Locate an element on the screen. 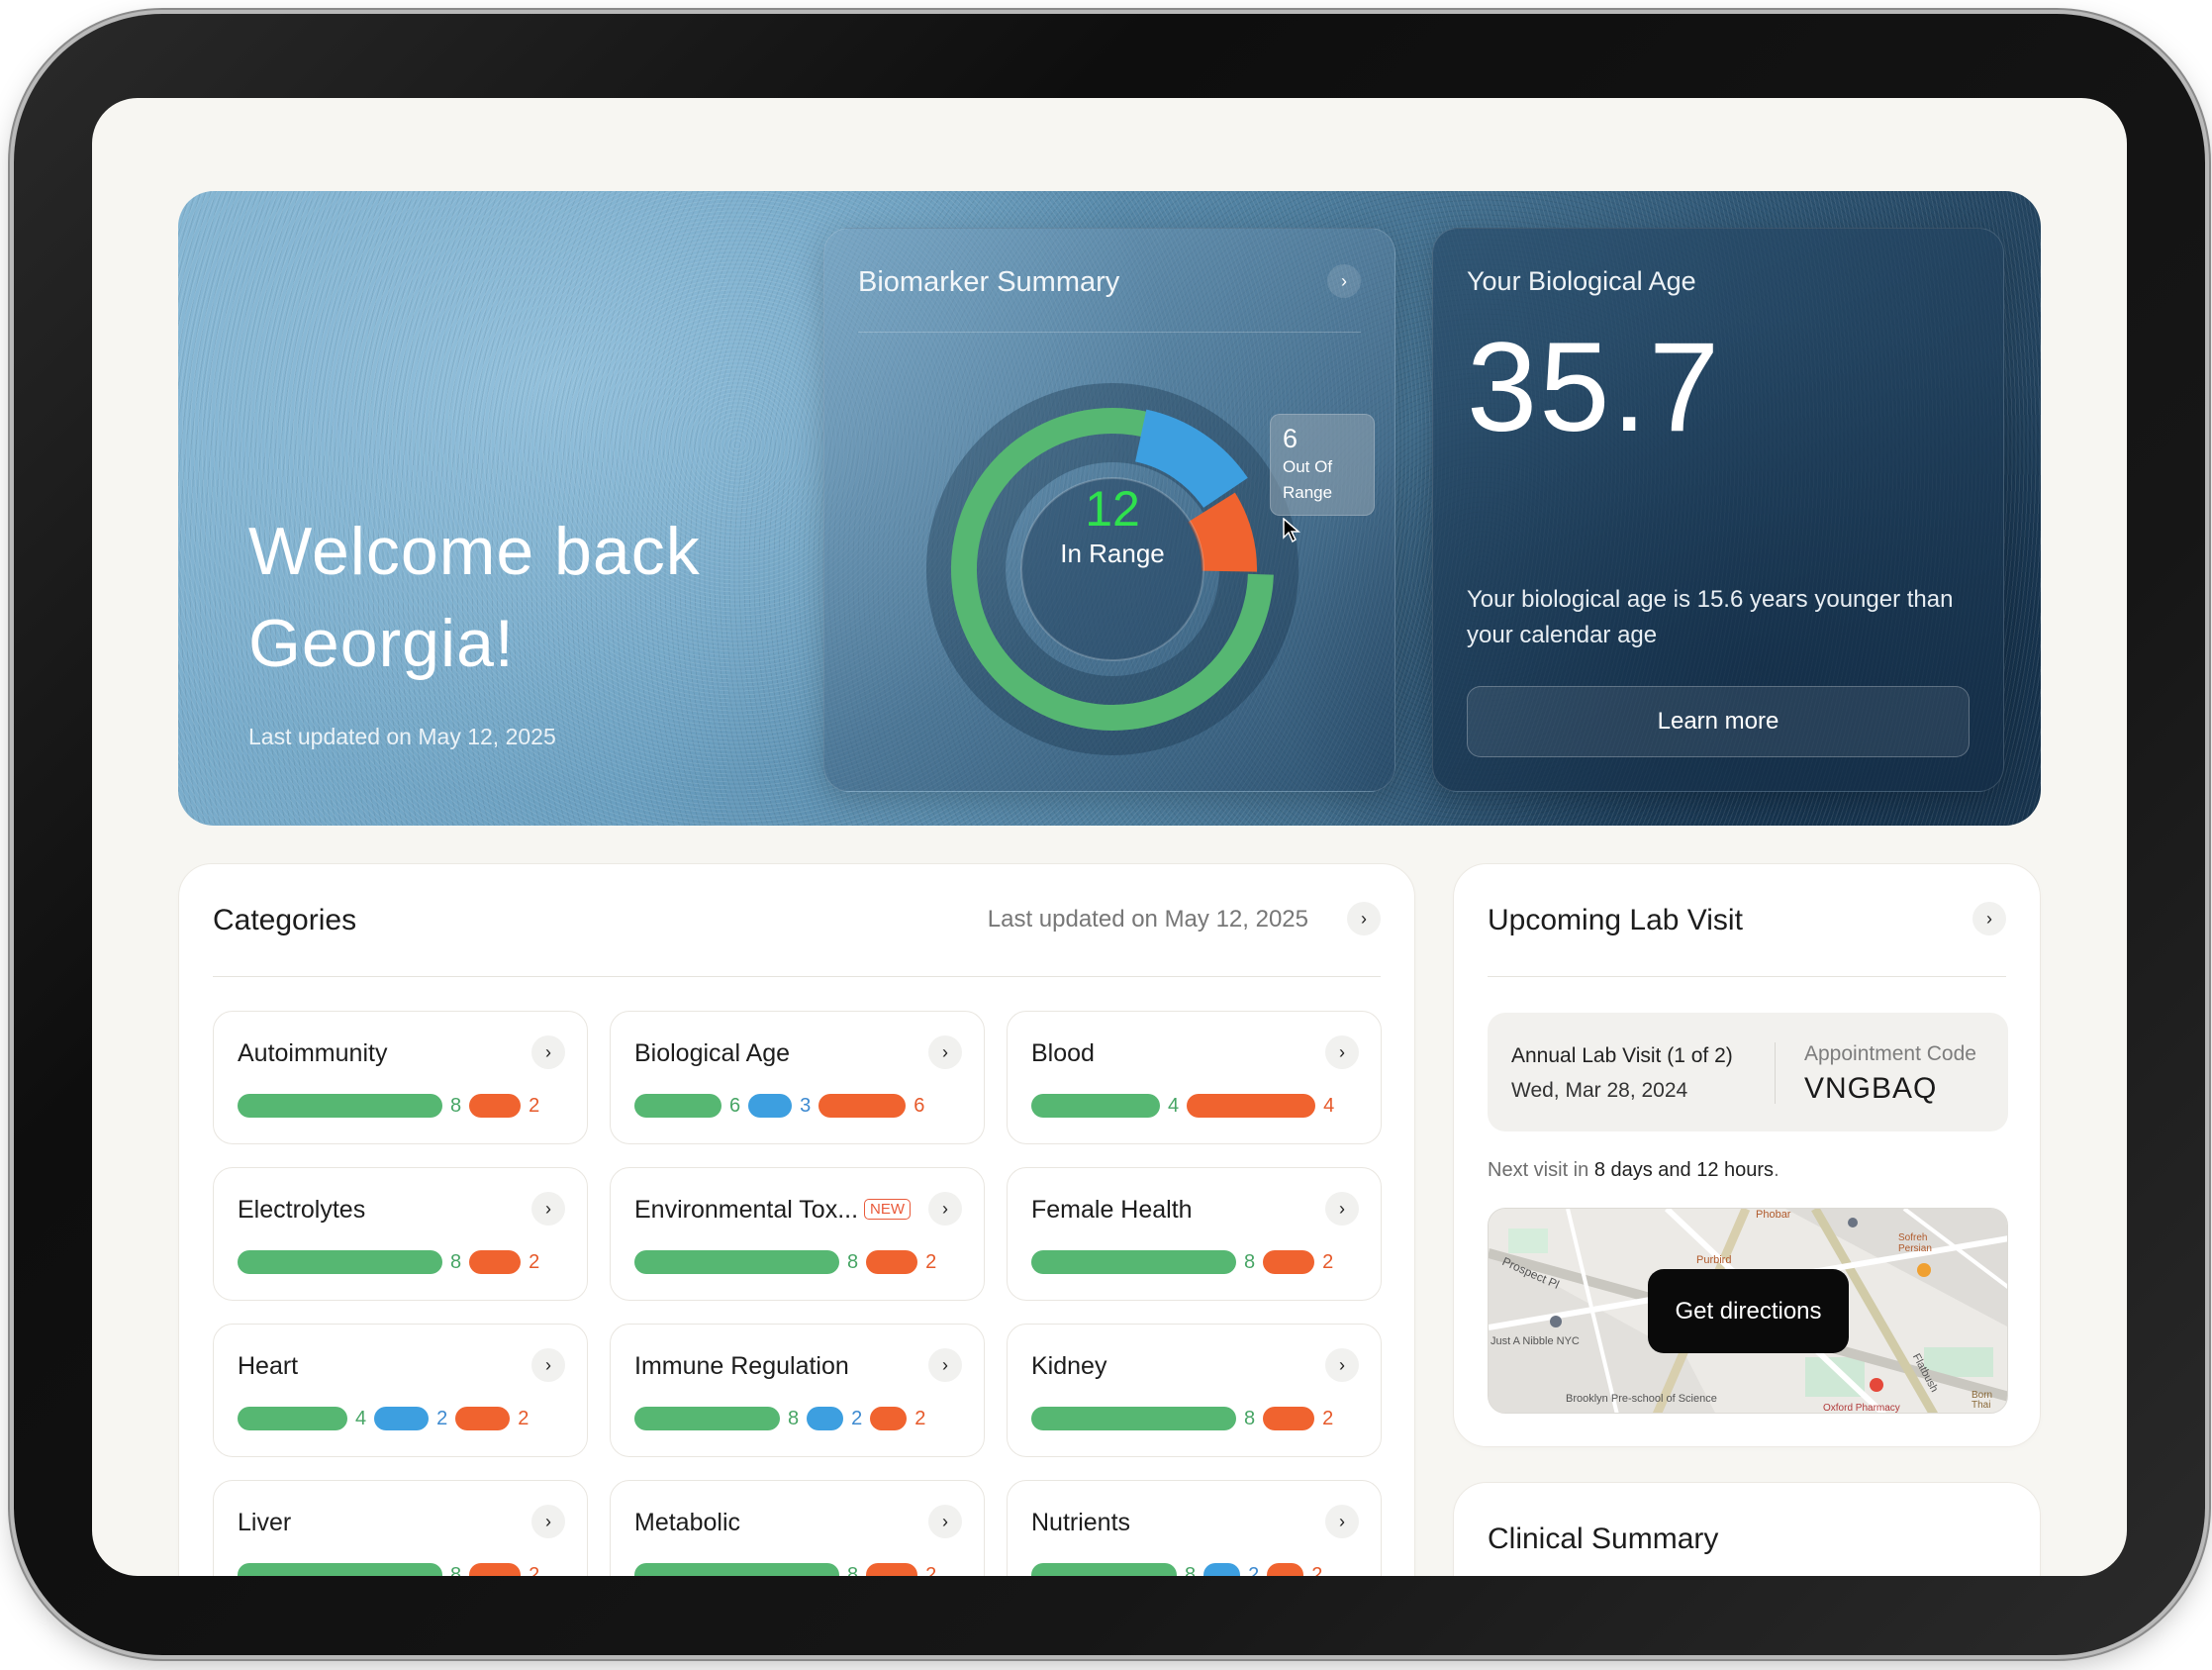 The width and height of the screenshot is (2212, 1670). category-tile: Heart › 4 2 2 is located at coordinates (400, 1390).